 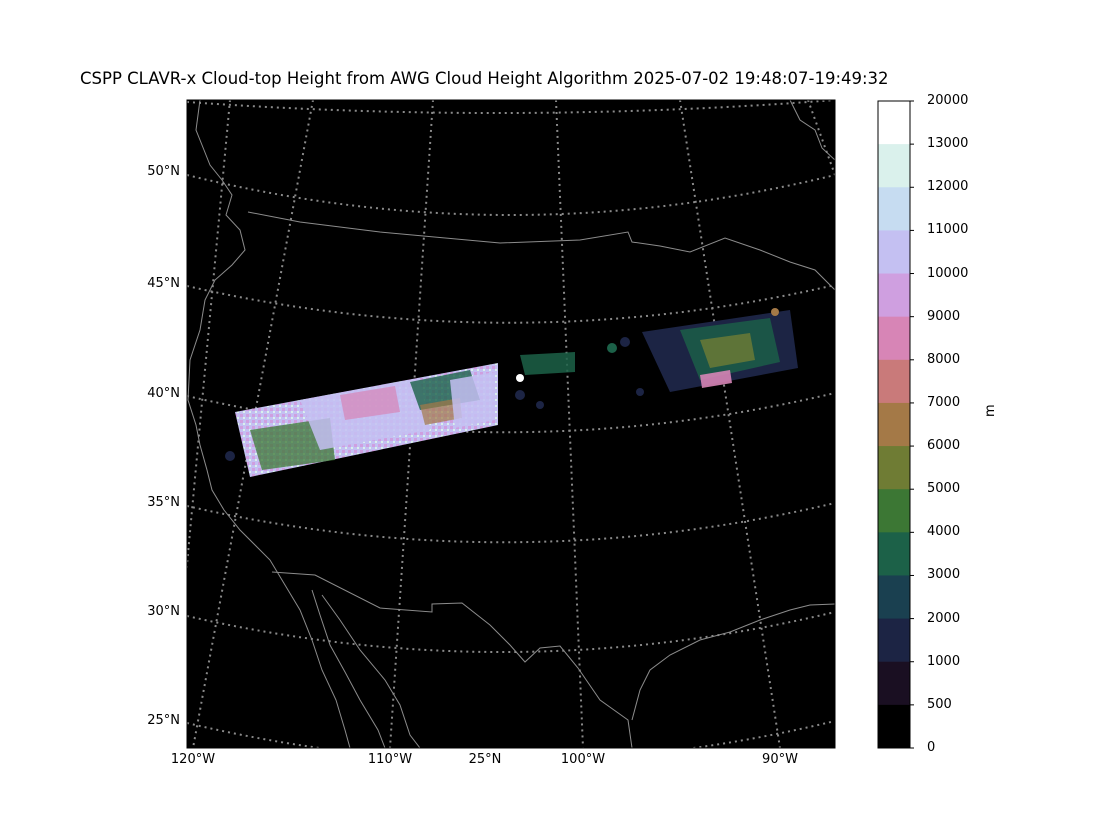 What do you see at coordinates (944, 446) in the screenshot?
I see `colorbar-tick-label: 6000` at bounding box center [944, 446].